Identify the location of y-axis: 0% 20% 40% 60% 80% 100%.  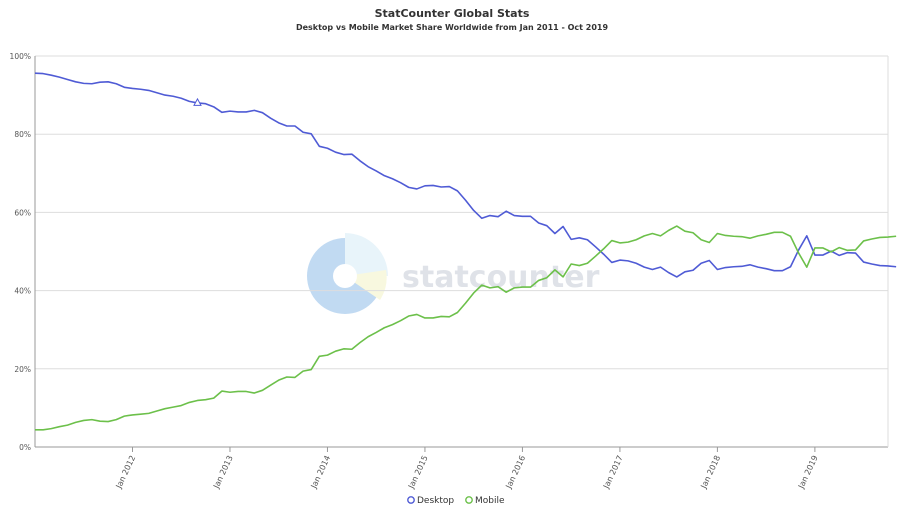
(20, 252).